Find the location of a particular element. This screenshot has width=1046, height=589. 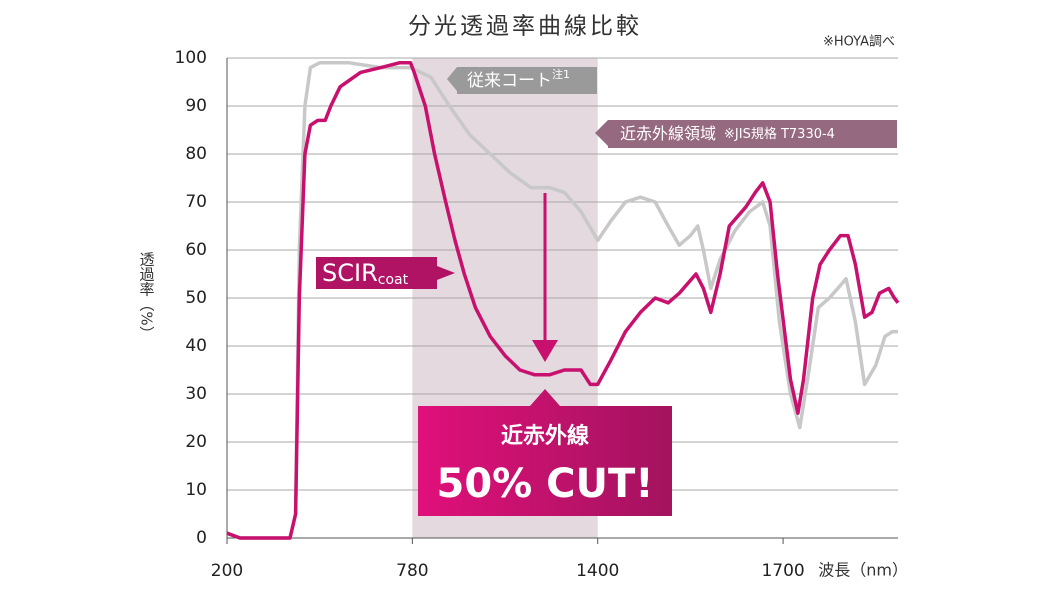

legend-text: SCIR is located at coordinates (350, 273).